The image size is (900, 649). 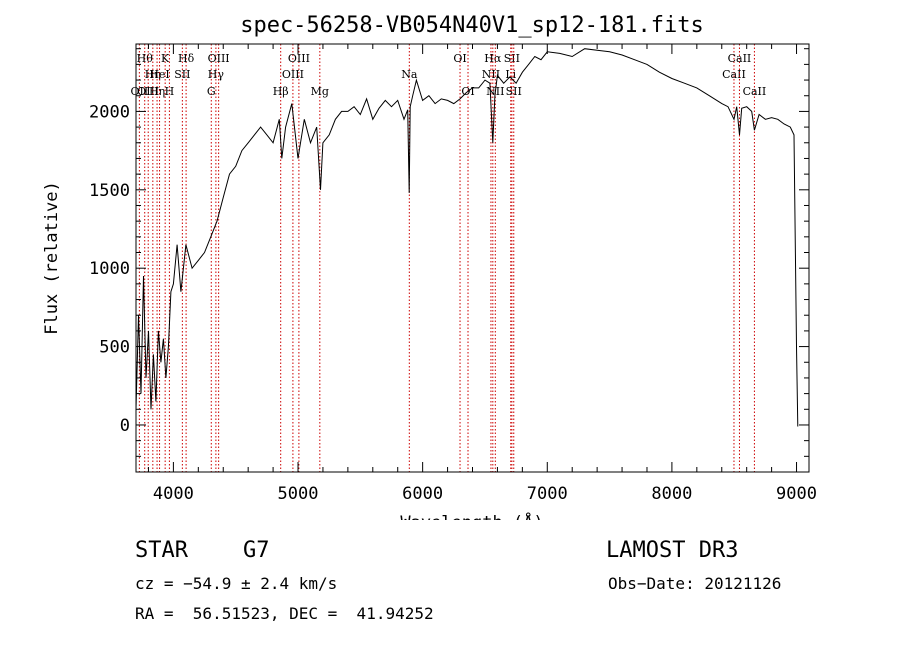 What do you see at coordinates (422, 494) in the screenshot?
I see `x-tick-label-2: 6000` at bounding box center [422, 494].